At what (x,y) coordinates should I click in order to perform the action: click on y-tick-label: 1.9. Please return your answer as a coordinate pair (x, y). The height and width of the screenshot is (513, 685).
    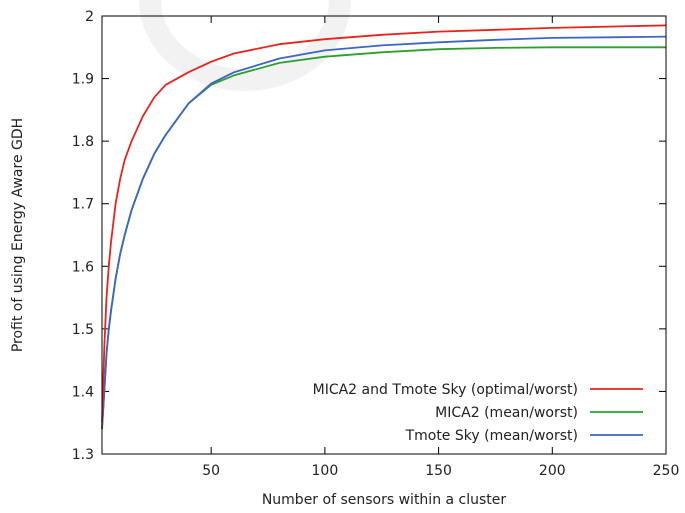
    Looking at the image, I should click on (83, 80).